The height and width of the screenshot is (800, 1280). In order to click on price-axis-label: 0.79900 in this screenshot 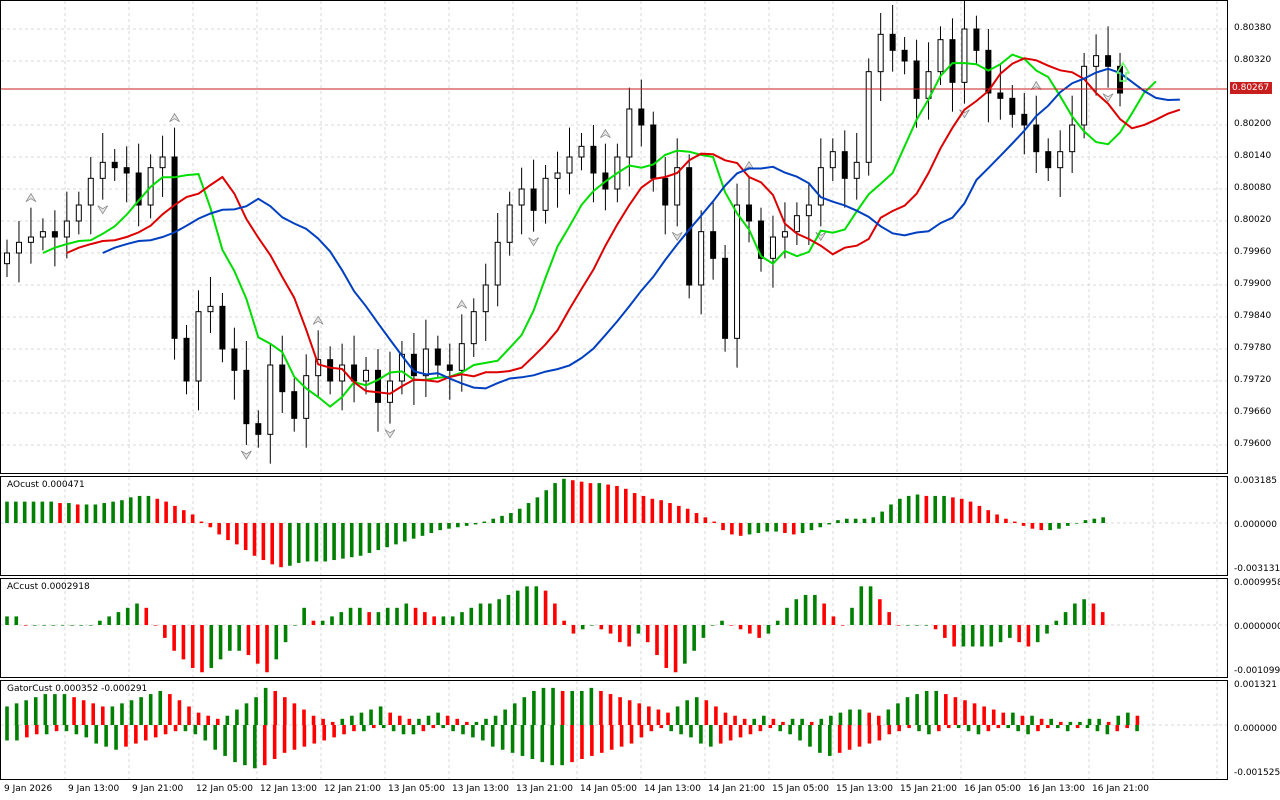, I will do `click(1253, 284)`.